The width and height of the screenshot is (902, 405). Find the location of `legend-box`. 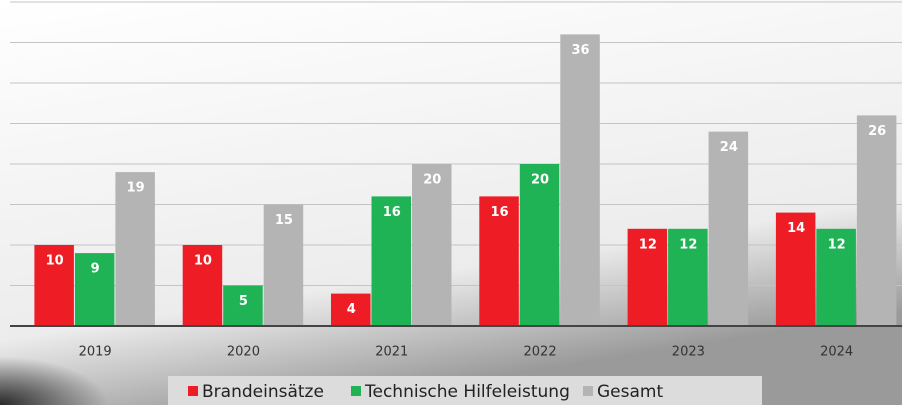

legend-box is located at coordinates (465, 390).